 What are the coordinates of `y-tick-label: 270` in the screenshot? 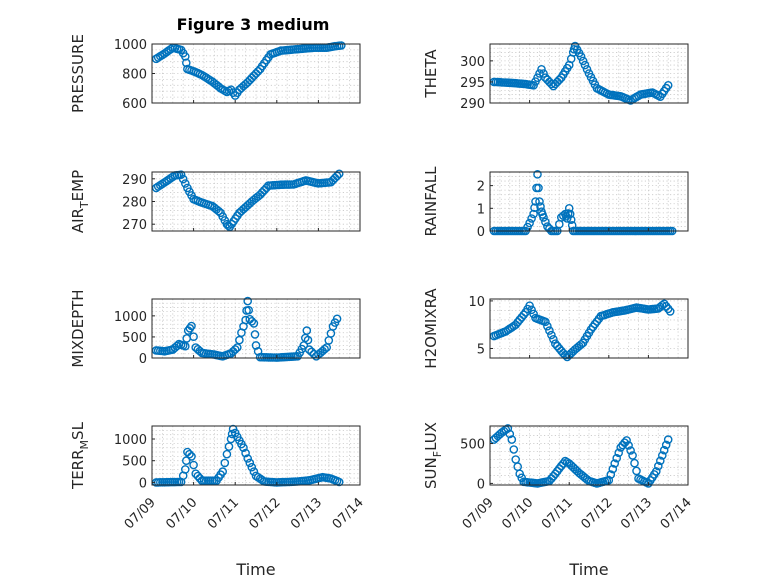 It's located at (134, 225).